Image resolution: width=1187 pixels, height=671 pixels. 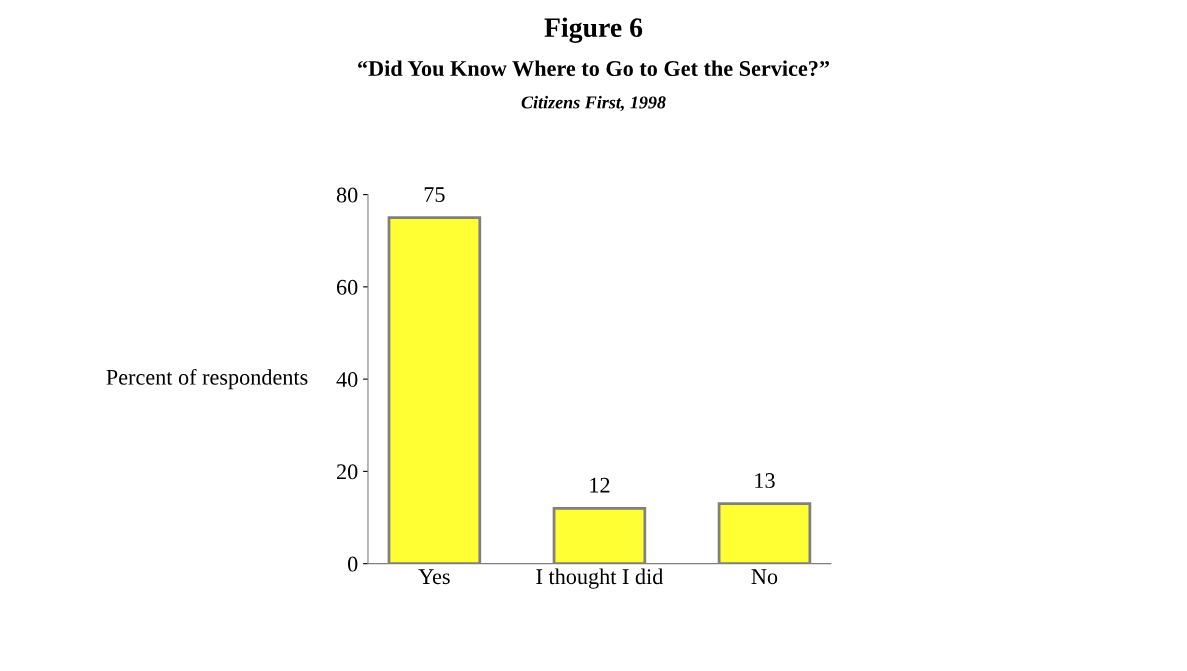 I want to click on data-label: 12, so click(x=600, y=485).